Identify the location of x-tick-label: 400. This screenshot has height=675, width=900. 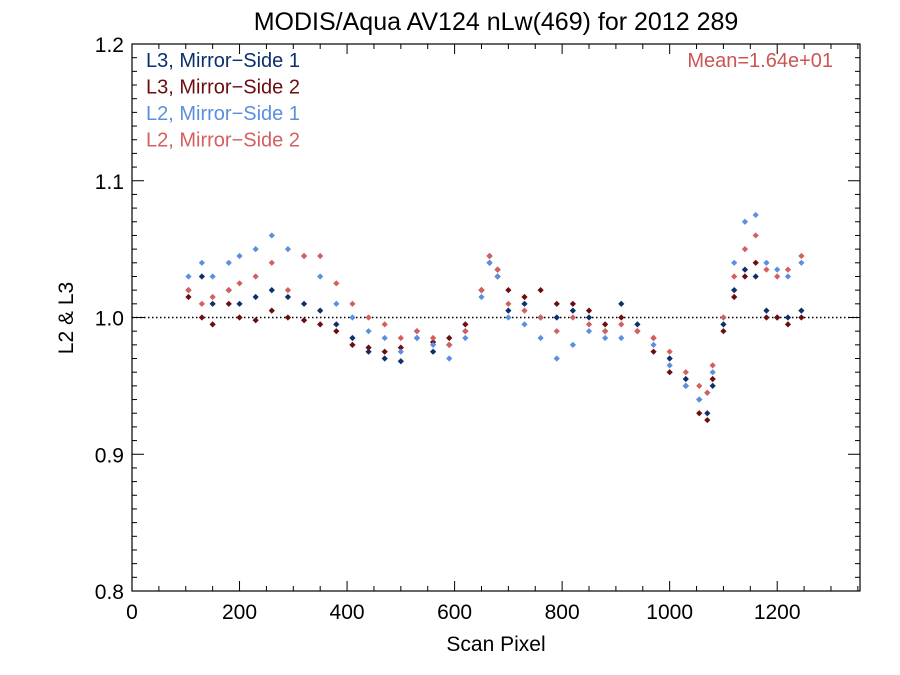
(347, 612).